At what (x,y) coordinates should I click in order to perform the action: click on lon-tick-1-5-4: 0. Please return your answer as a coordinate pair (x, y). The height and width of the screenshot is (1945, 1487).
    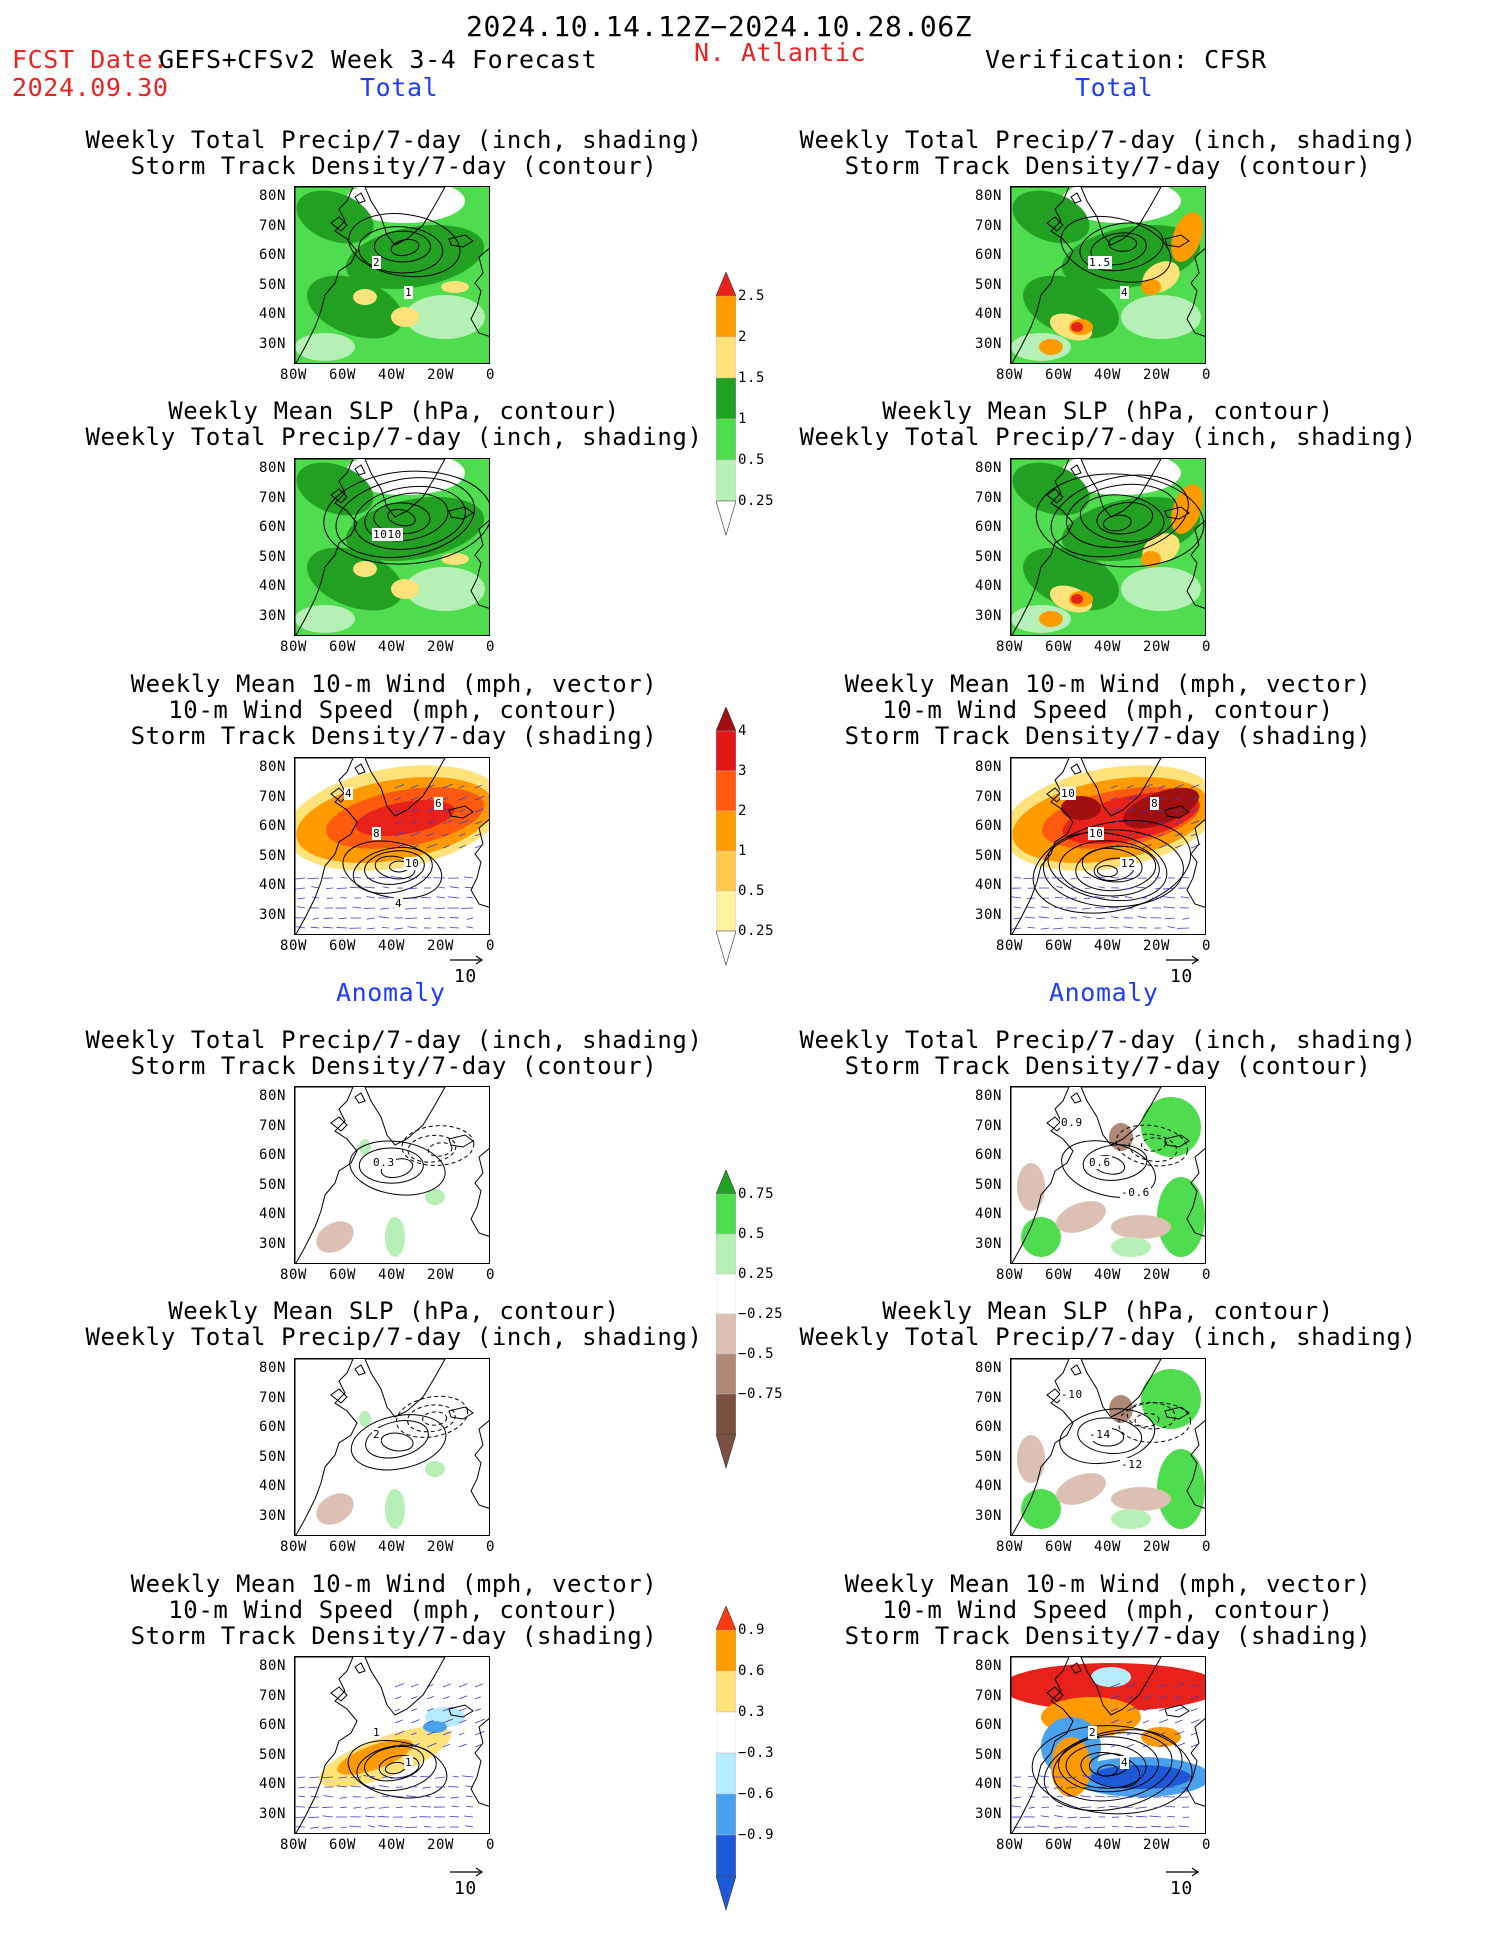
    Looking at the image, I should click on (1206, 1845).